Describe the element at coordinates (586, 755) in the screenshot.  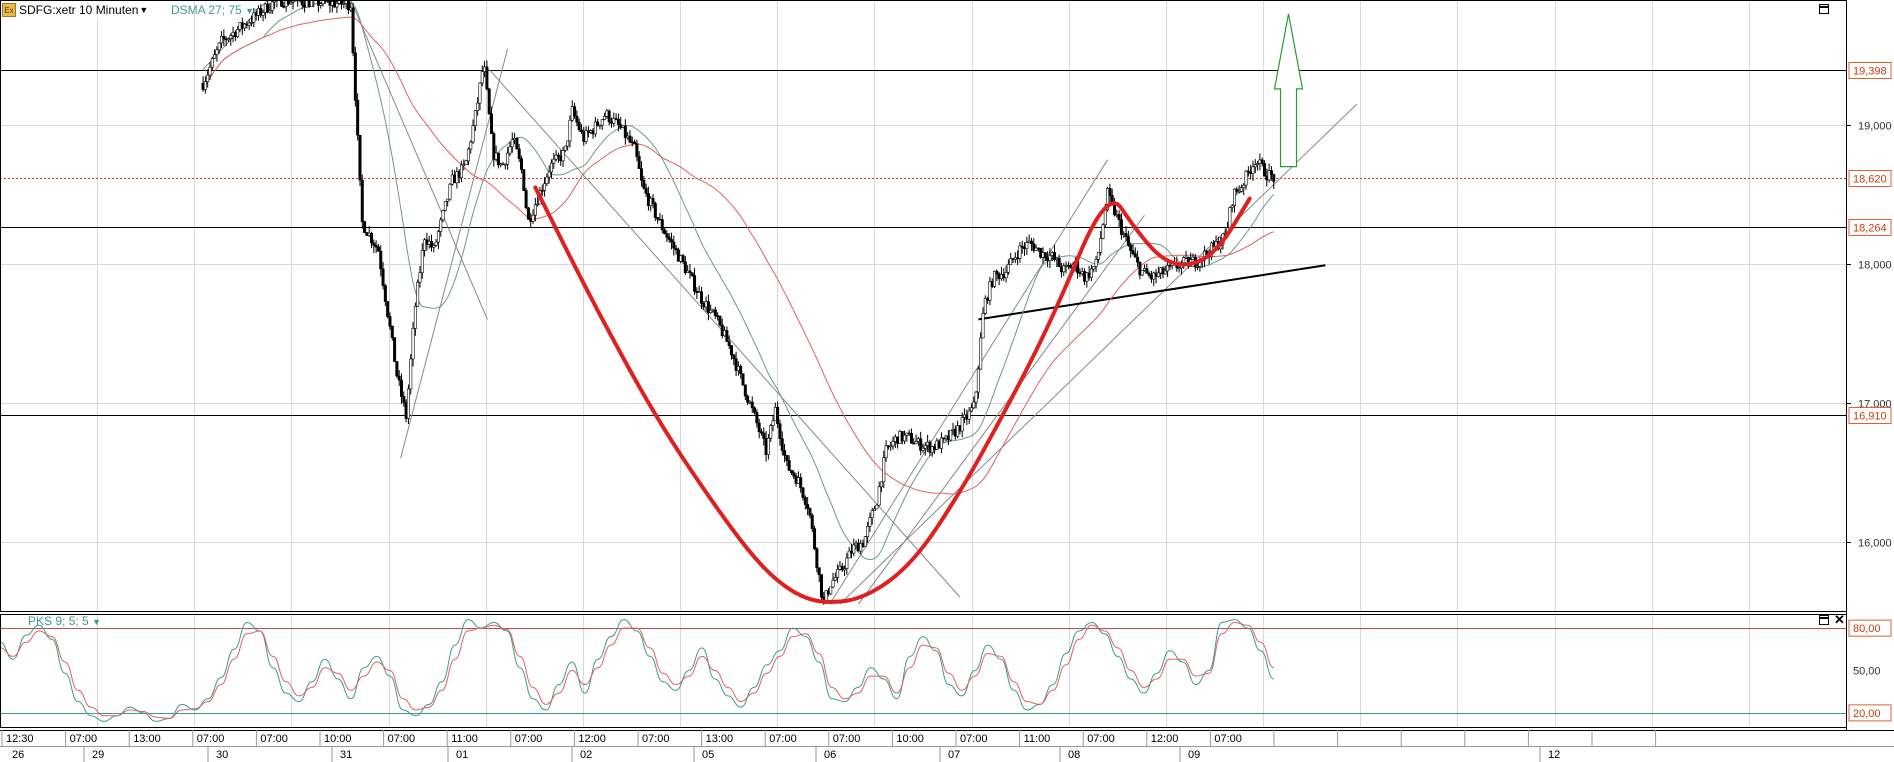
I see `x-day-label: 02` at that location.